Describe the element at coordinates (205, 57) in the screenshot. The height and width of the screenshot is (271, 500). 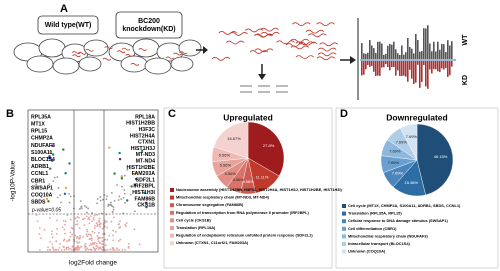
I see `rna-reads` at that location.